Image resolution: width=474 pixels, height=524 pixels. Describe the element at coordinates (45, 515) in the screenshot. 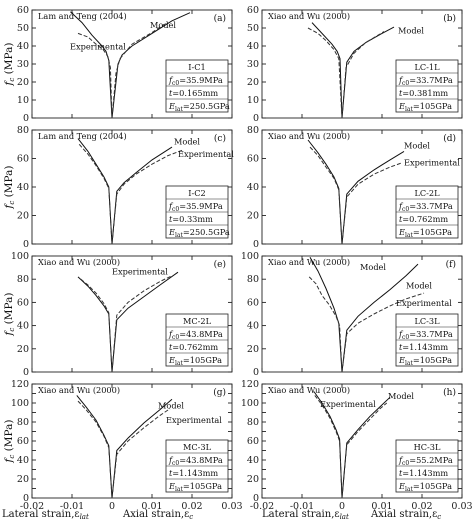

I see `x-axis-label-lateral-left: Lateral strain,εlat` at that location.